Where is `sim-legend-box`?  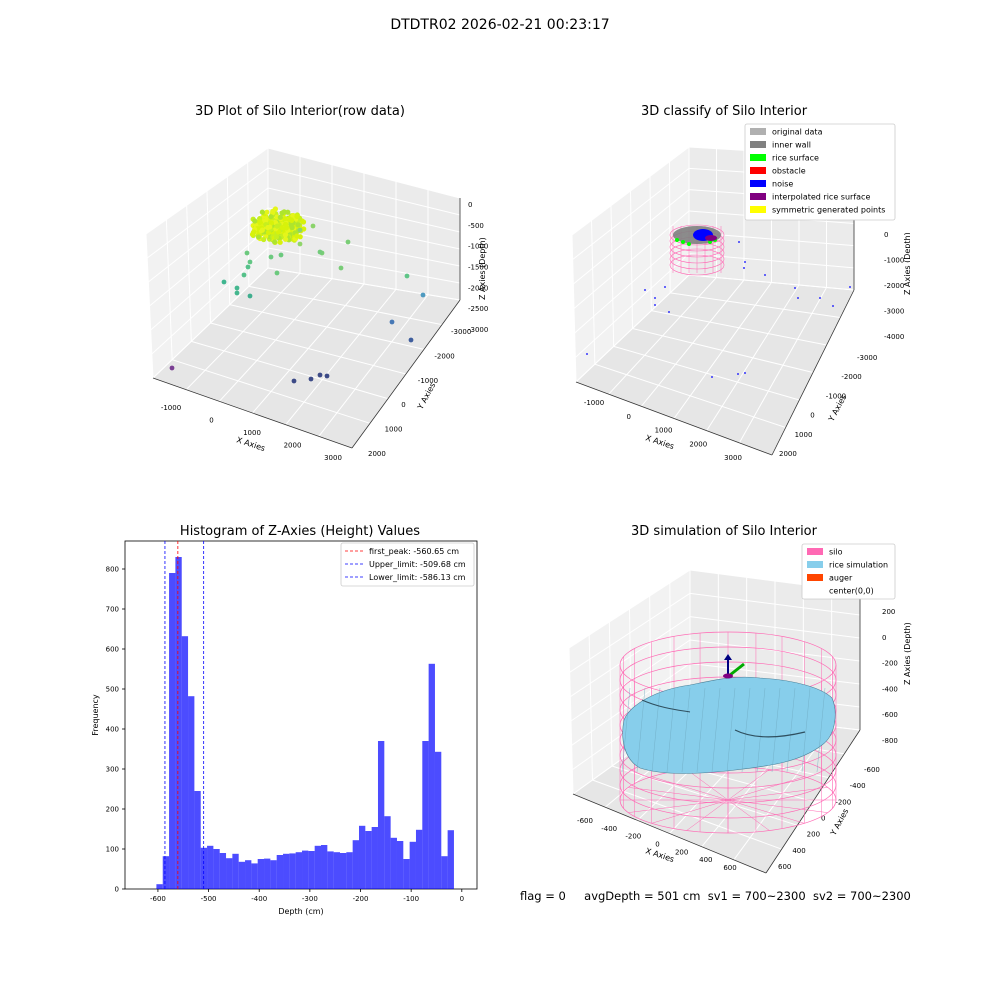
sim-legend-box is located at coordinates (848, 571).